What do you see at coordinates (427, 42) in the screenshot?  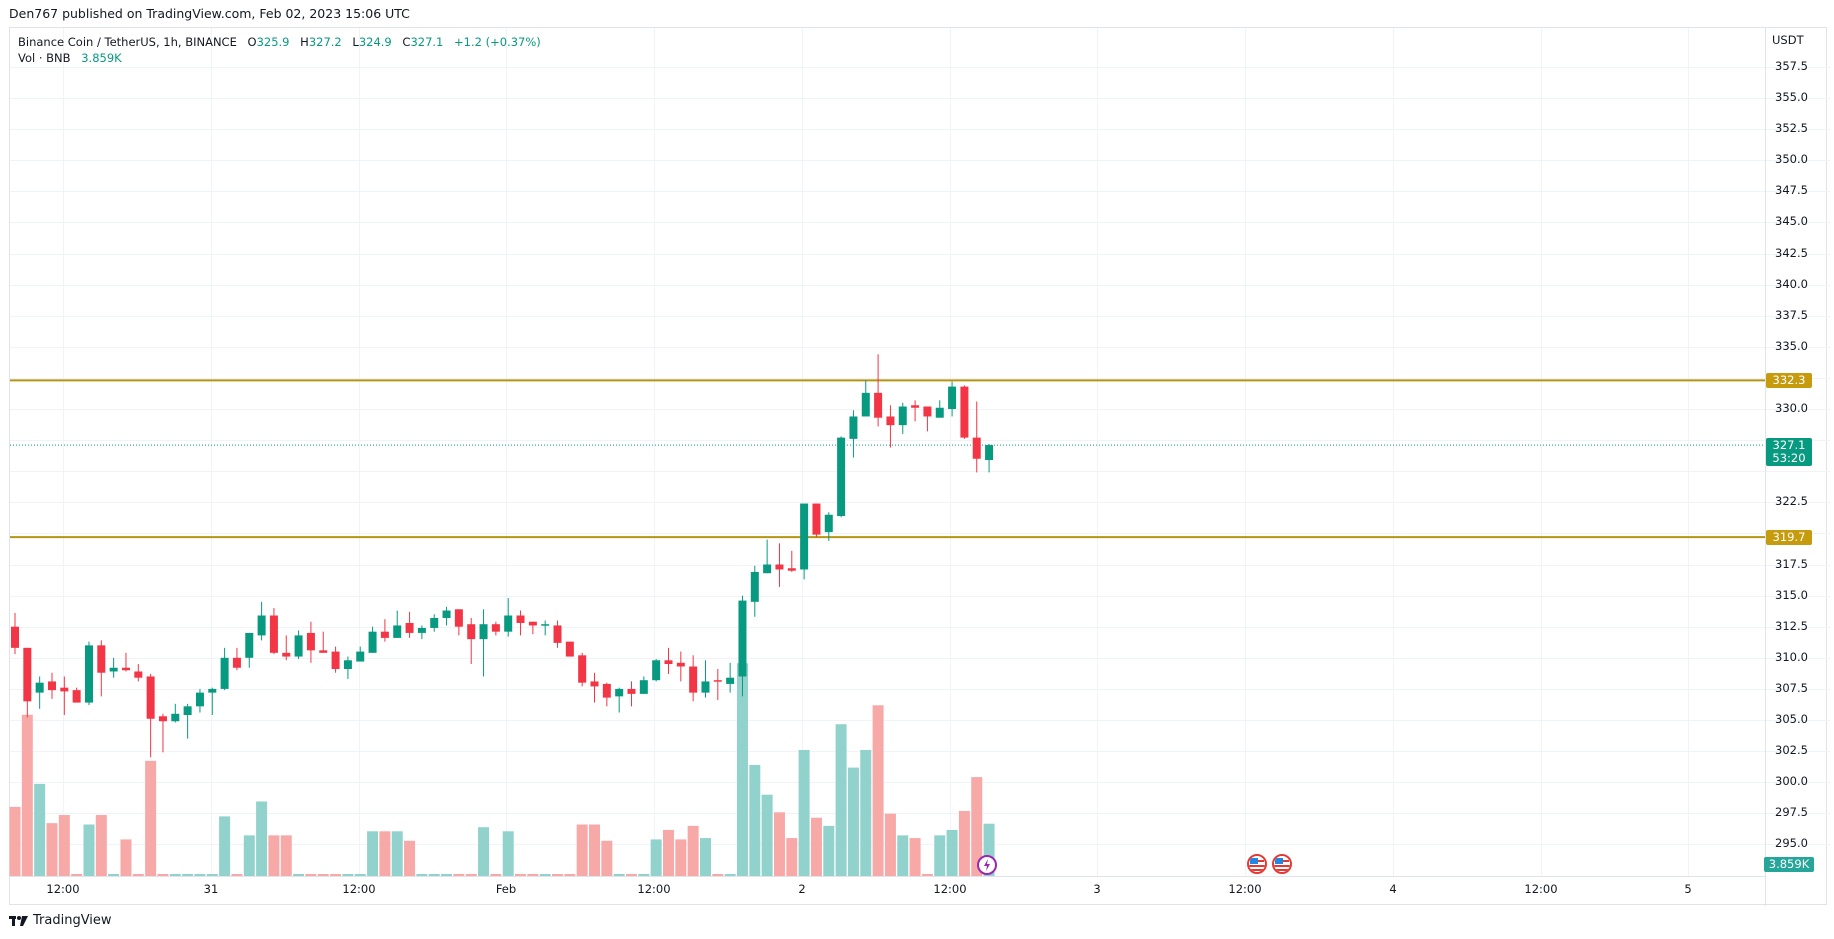 I see `legend-close-value: 327.1` at bounding box center [427, 42].